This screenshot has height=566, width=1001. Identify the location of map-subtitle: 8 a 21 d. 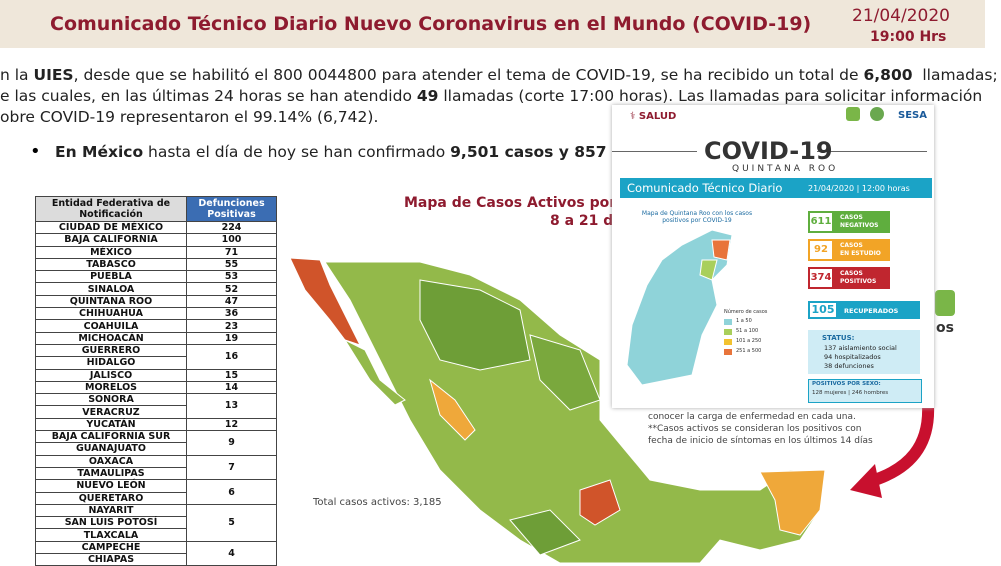
(582, 221).